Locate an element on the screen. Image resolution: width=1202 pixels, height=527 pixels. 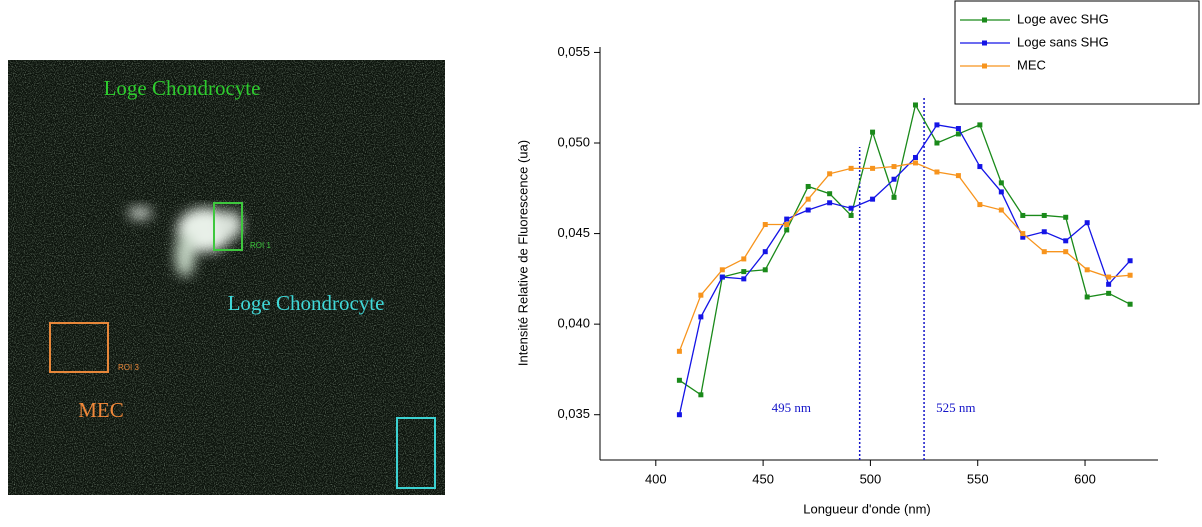
x-tick-label: 400 is located at coordinates (656, 478).